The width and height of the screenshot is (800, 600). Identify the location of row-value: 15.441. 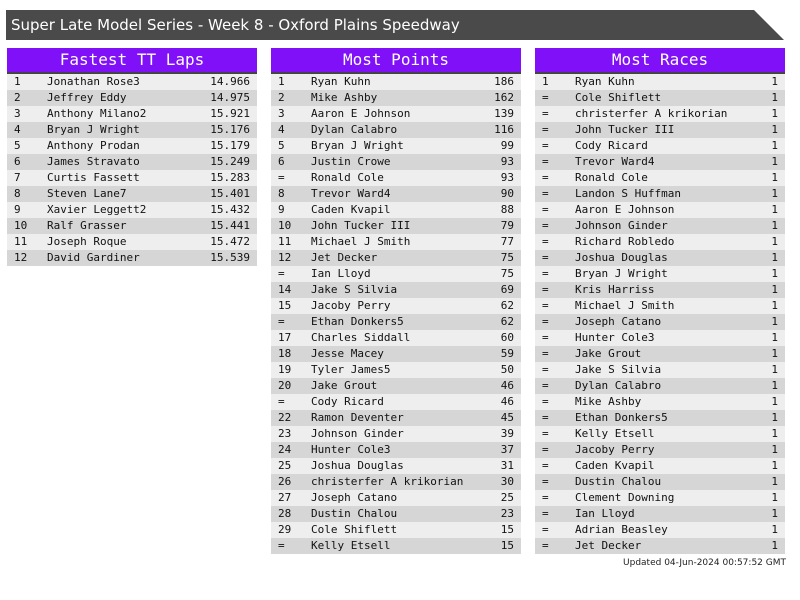
(230, 225).